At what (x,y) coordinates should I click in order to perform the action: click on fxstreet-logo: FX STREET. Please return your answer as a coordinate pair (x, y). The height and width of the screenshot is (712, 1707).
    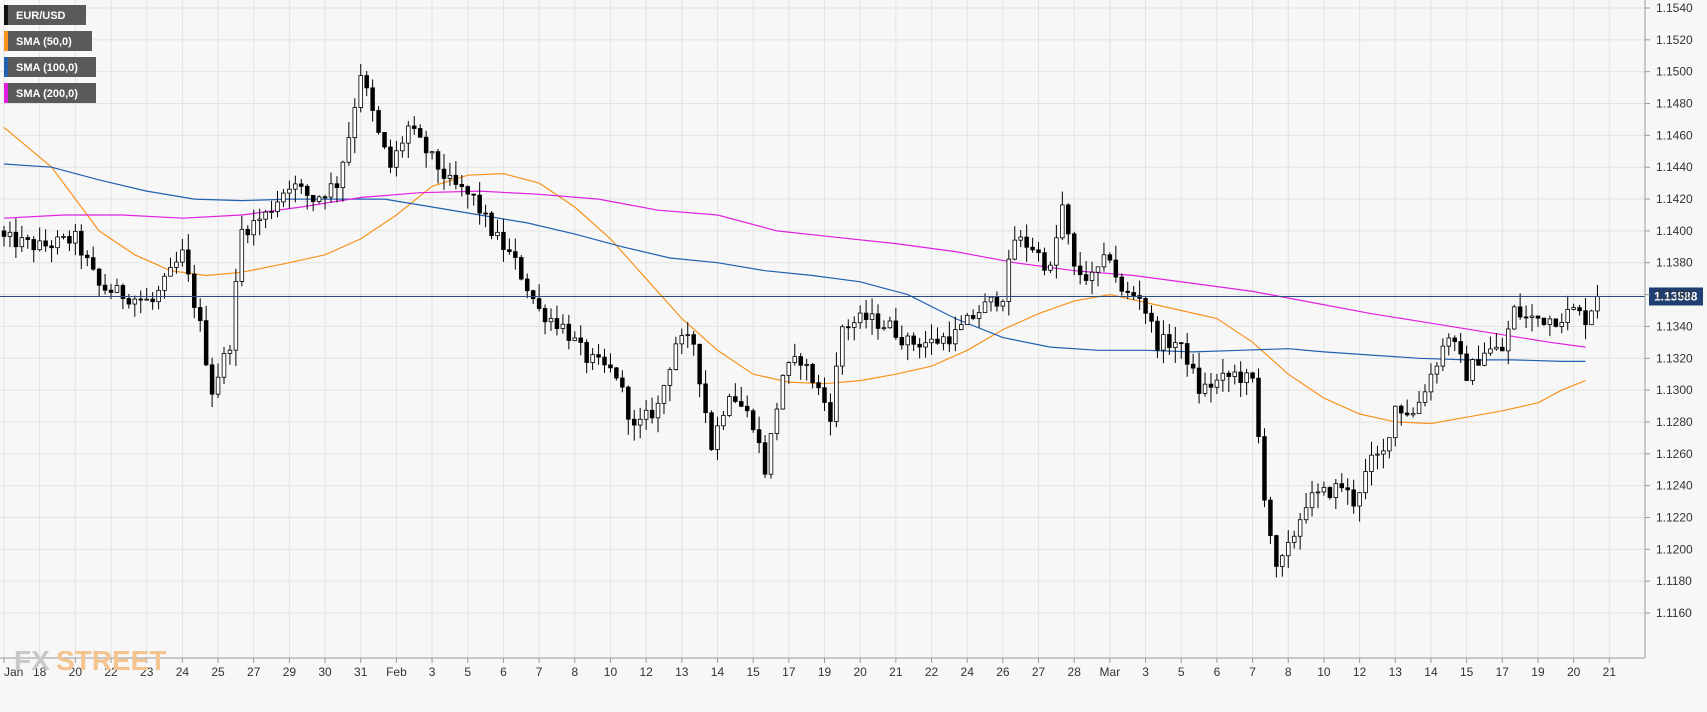
    Looking at the image, I should click on (90, 660).